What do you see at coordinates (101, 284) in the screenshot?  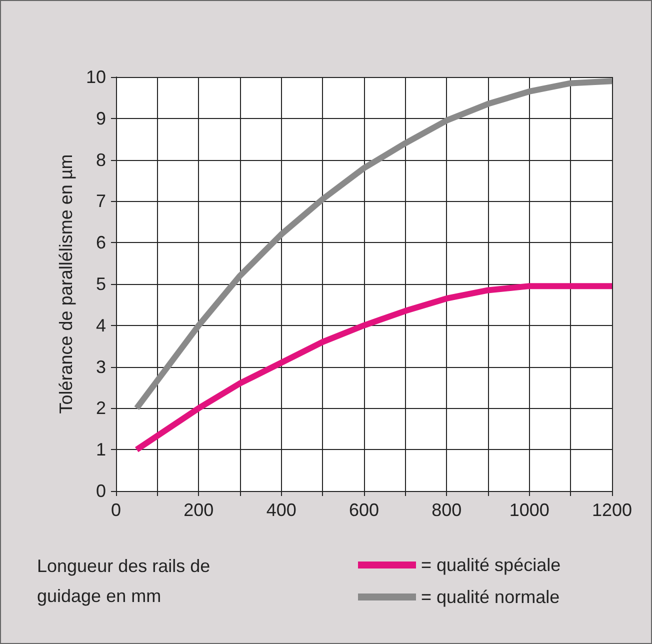 I see `y-tick-label: 5` at bounding box center [101, 284].